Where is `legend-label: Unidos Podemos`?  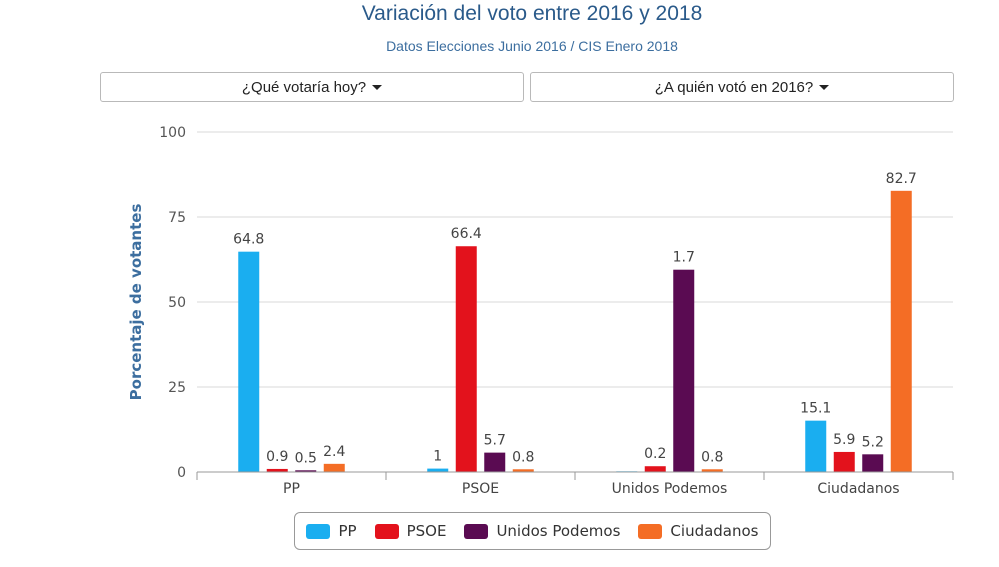 legend-label: Unidos Podemos is located at coordinates (558, 531).